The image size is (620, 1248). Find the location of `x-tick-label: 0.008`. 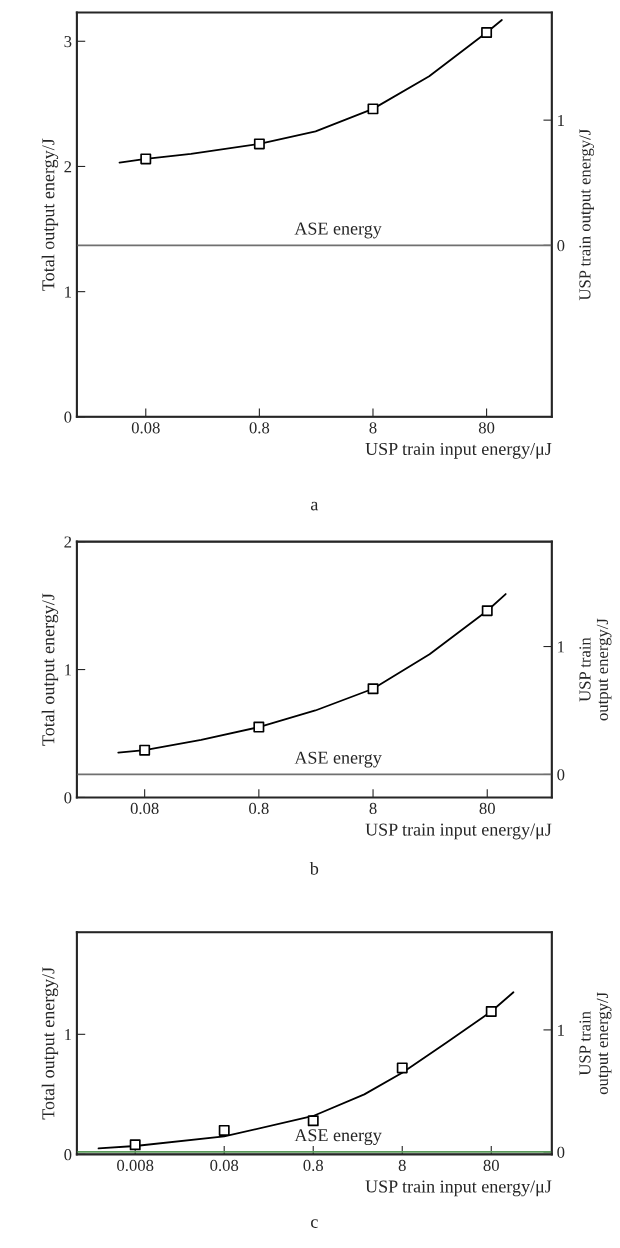

x-tick-label: 0.008 is located at coordinates (135, 1165).